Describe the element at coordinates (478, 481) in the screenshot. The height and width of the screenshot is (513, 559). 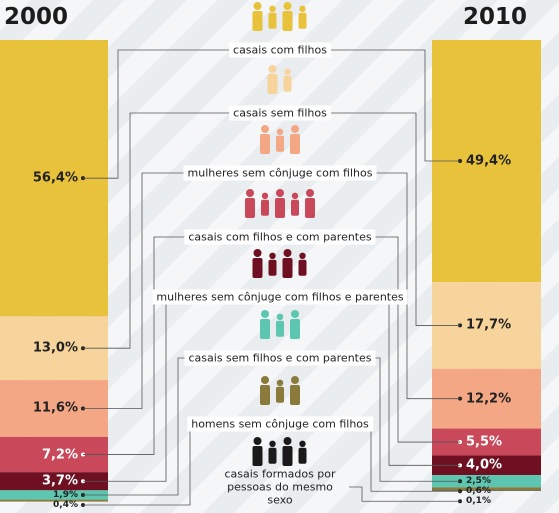
I see `value-label: 2,5%` at that location.